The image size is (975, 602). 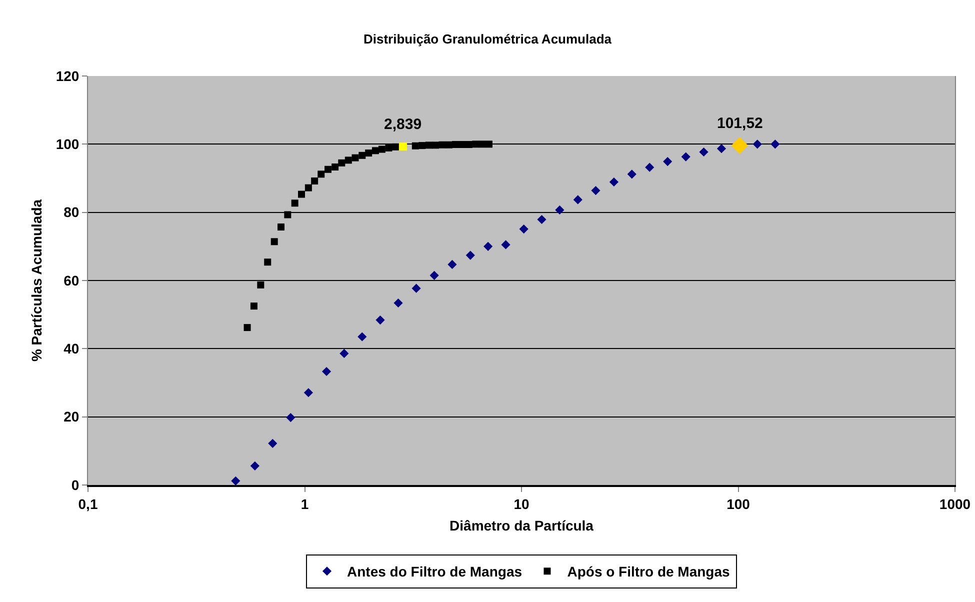 What do you see at coordinates (68, 144) in the screenshot?
I see `y-tick-label: 100` at bounding box center [68, 144].